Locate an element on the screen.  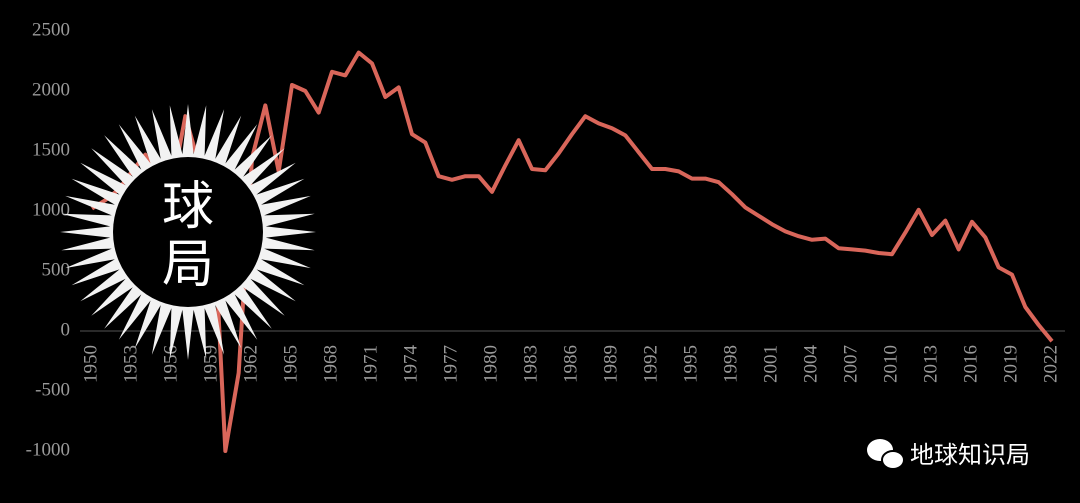
x-tick-label: 1962 is located at coordinates (250, 364).